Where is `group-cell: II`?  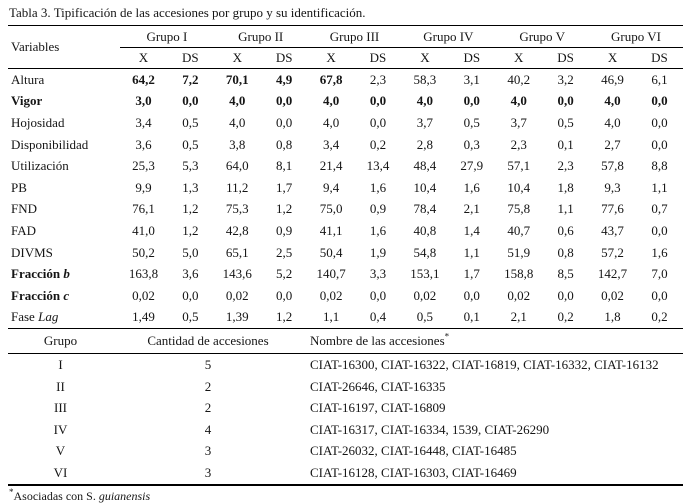 group-cell: II is located at coordinates (60, 386).